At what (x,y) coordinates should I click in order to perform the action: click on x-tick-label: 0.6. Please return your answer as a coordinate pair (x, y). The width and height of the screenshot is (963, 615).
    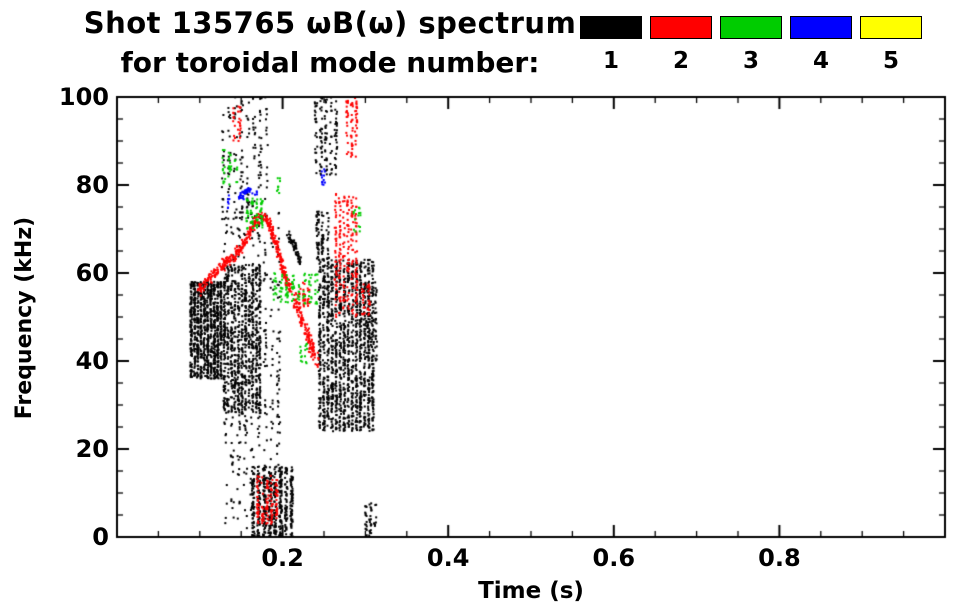
    Looking at the image, I should click on (614, 558).